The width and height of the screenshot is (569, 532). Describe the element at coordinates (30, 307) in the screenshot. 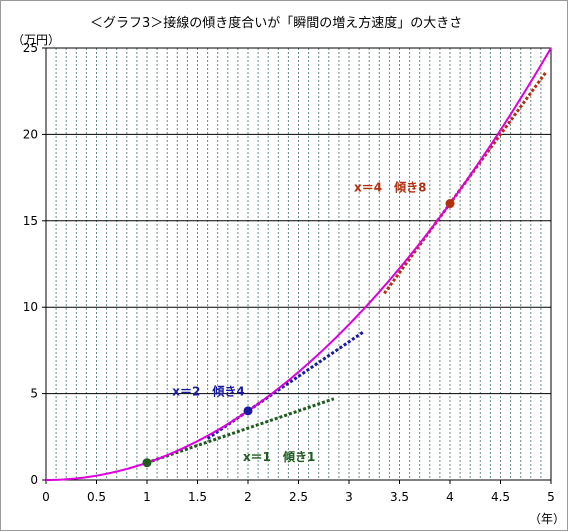

I see `y-tick-label: 10` at that location.